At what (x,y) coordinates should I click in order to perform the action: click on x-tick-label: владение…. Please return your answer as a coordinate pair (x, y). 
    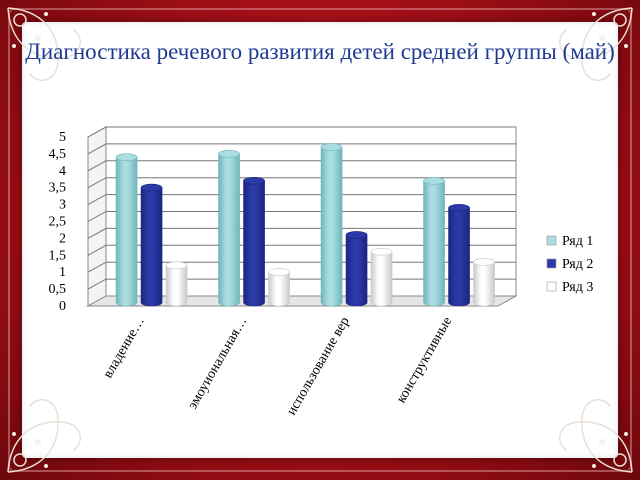
    Looking at the image, I should click on (124, 348).